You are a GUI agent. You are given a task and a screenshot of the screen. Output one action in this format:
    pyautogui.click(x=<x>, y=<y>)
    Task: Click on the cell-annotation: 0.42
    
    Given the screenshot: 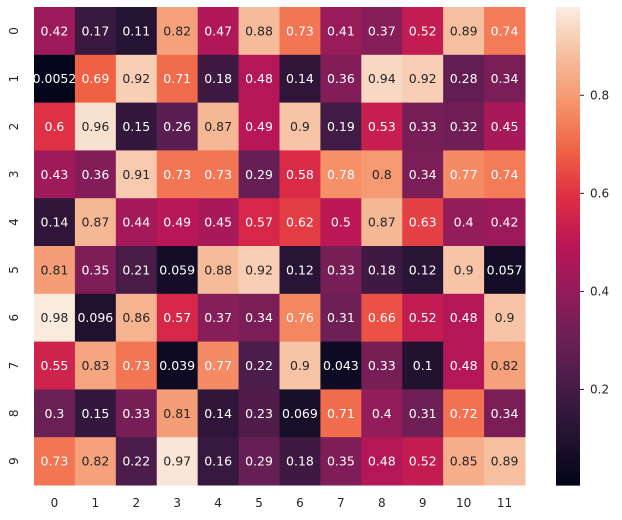 What is the action you would take?
    pyautogui.click(x=505, y=222)
    